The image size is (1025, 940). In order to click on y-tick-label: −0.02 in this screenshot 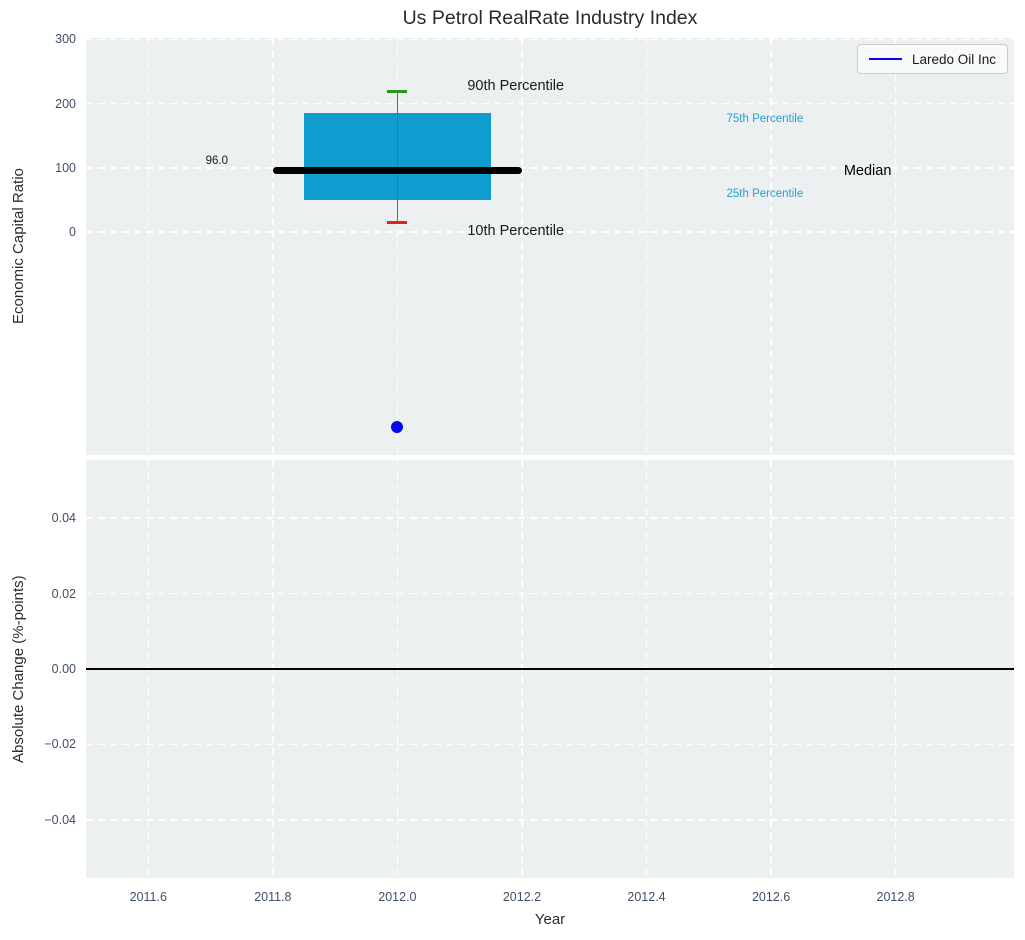, I will do `click(60, 744)`.